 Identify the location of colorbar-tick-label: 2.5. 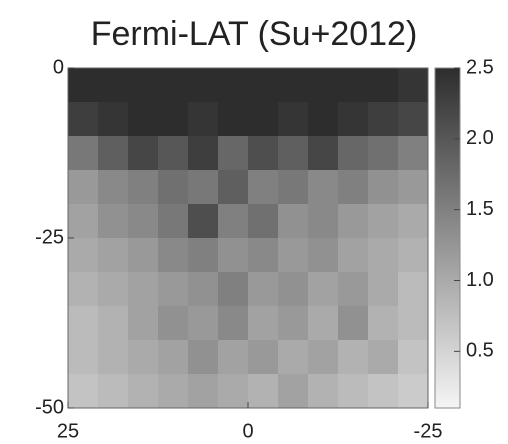
(480, 67).